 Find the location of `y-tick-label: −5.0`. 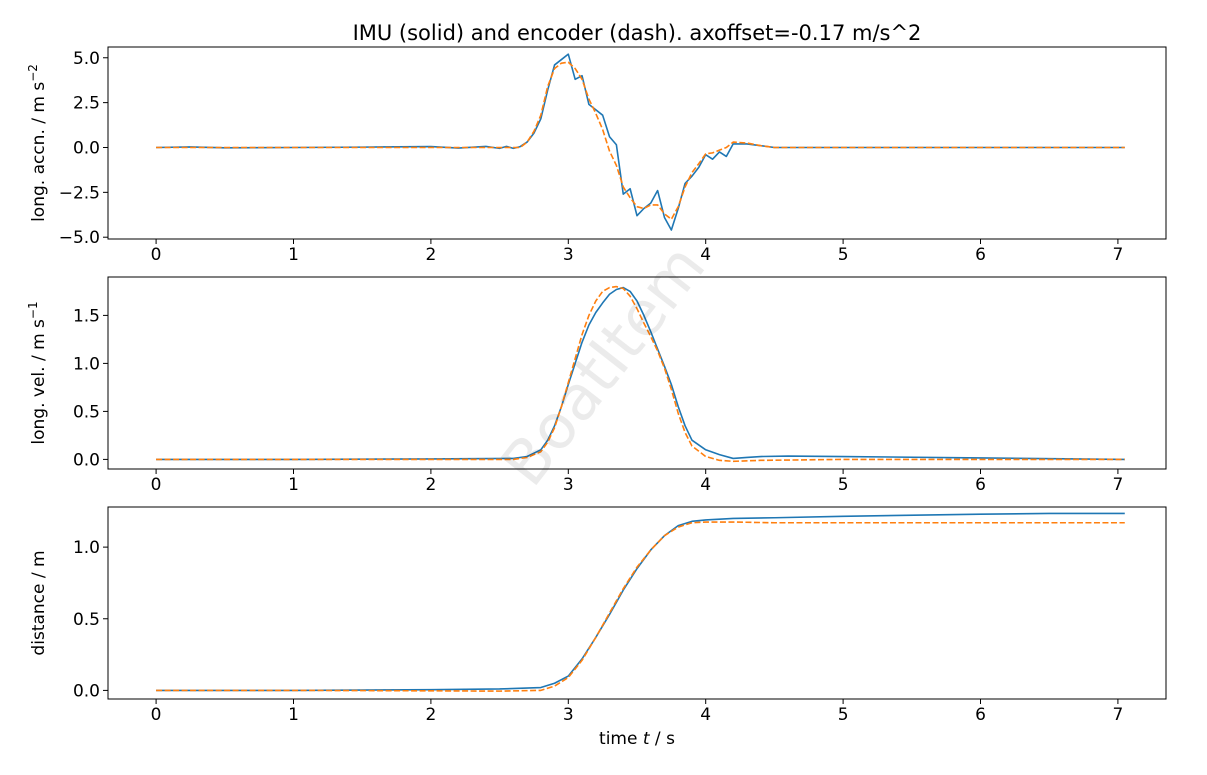

y-tick-label: −5.0 is located at coordinates (79, 238).